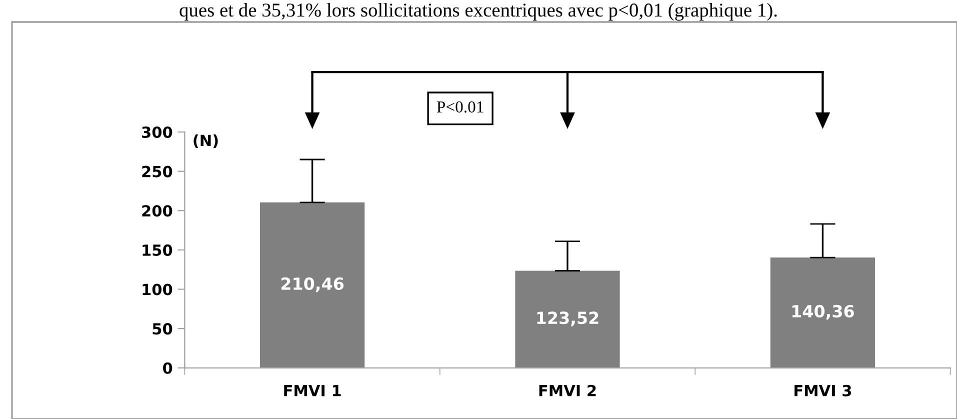  What do you see at coordinates (157, 250) in the screenshot?
I see `y-tick-label: 150` at bounding box center [157, 250].